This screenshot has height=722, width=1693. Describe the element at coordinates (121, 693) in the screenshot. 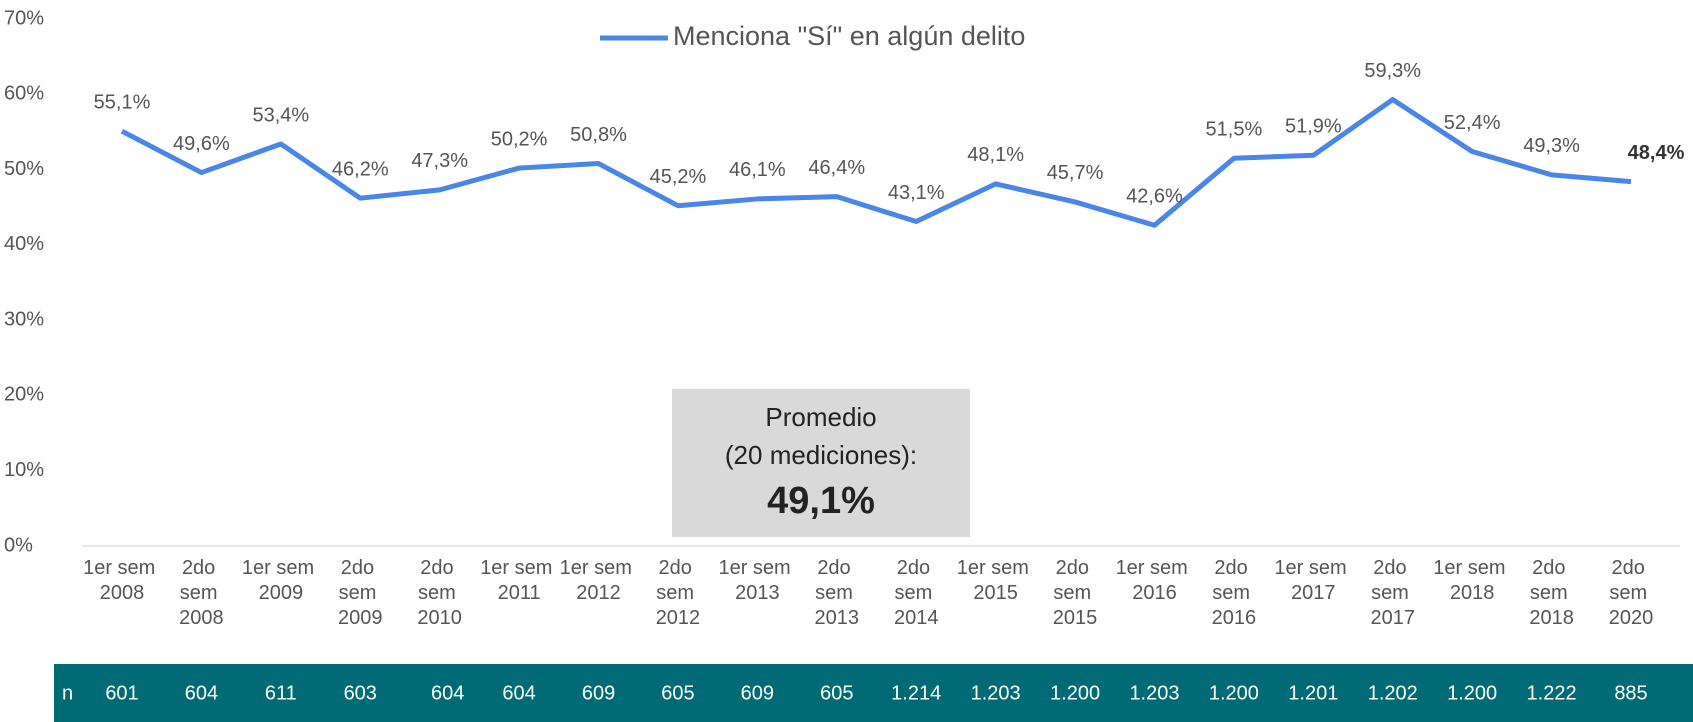

I see `n-value: 601` at that location.